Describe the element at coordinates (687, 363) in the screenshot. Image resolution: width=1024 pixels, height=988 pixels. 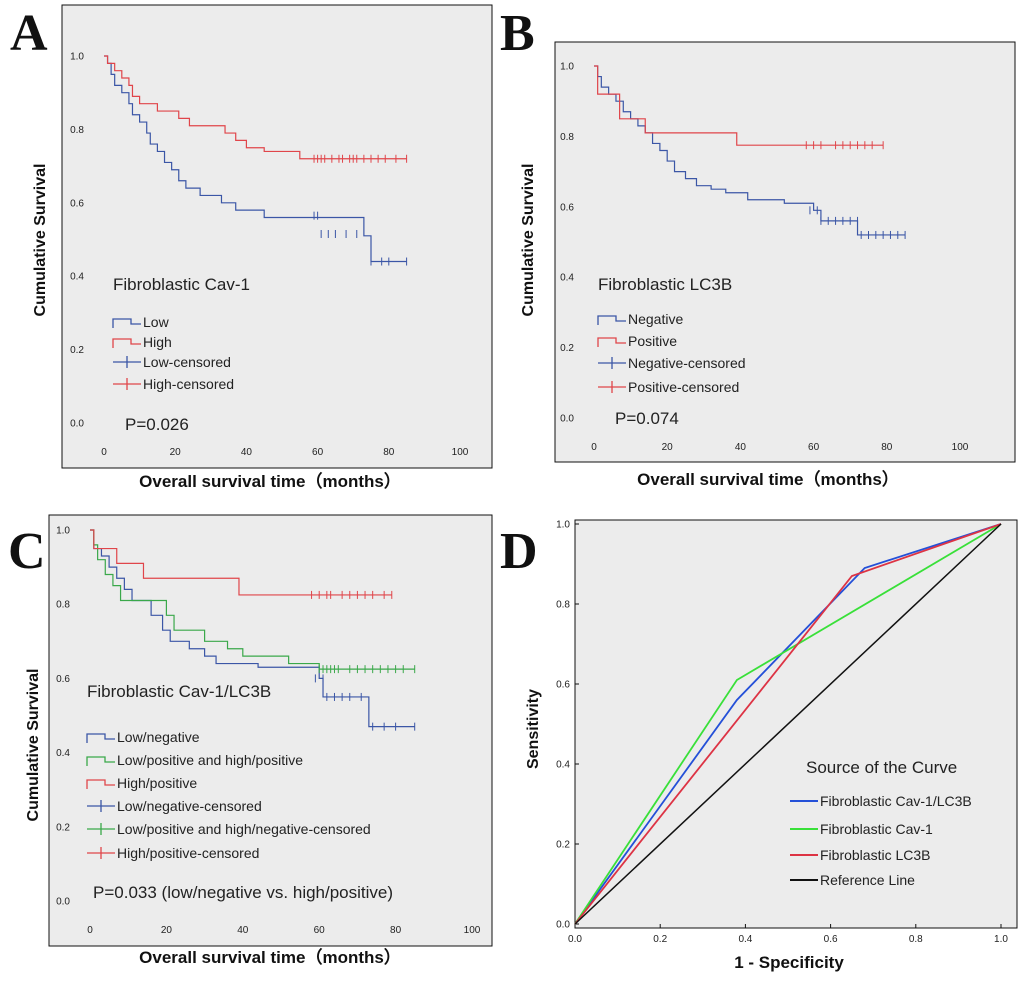
I see `legend-item-label: Negative-censored` at that location.